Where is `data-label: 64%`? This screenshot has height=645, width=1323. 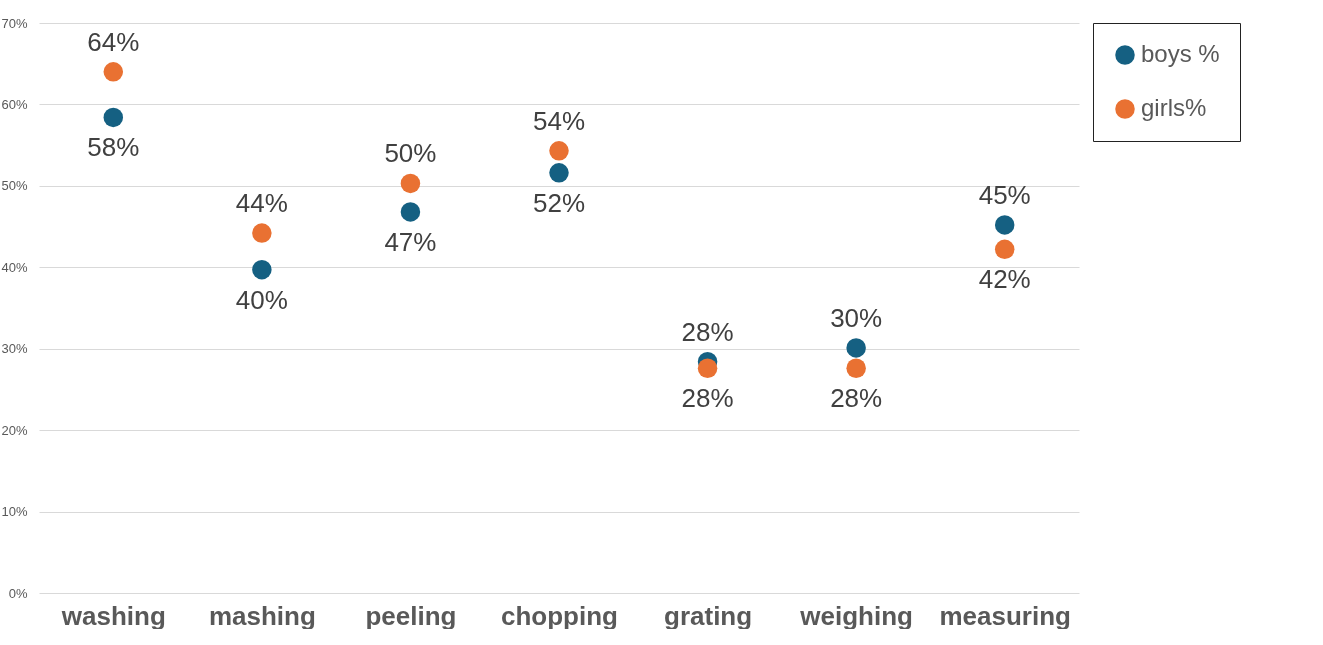 data-label: 64% is located at coordinates (113, 41).